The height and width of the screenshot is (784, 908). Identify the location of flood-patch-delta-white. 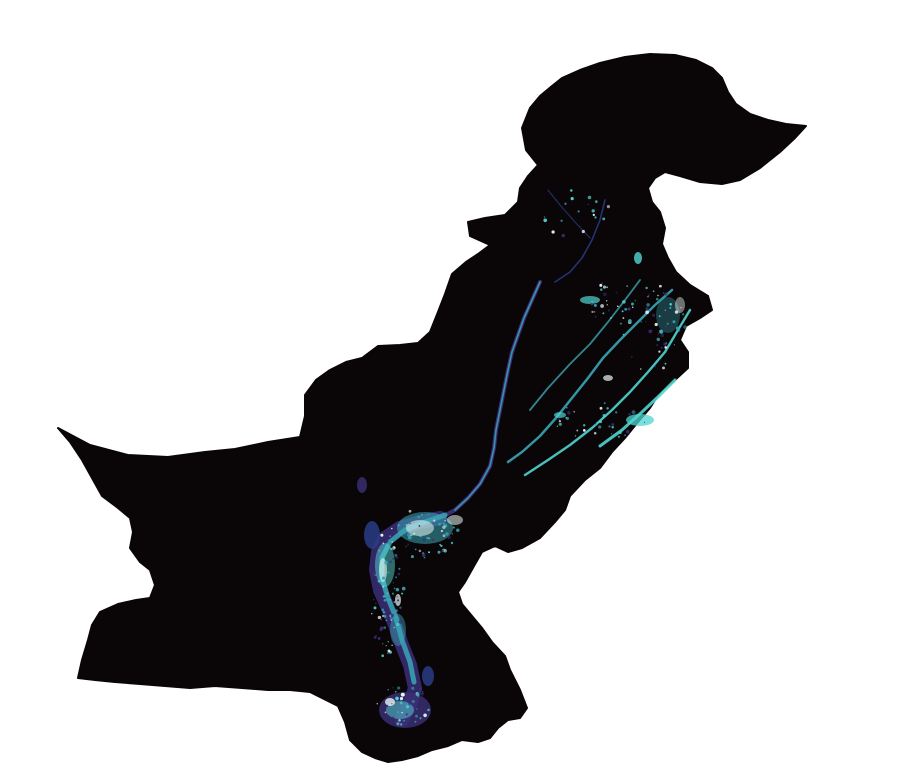
(390, 702).